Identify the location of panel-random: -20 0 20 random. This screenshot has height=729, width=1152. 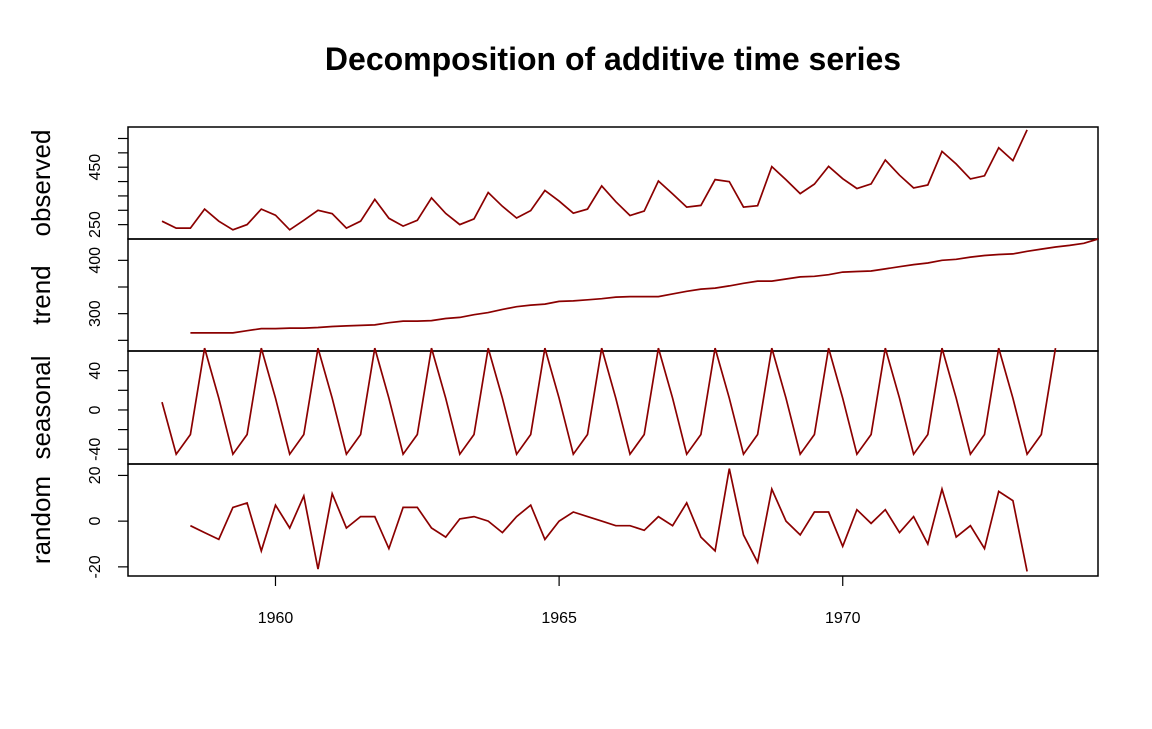
(562, 520).